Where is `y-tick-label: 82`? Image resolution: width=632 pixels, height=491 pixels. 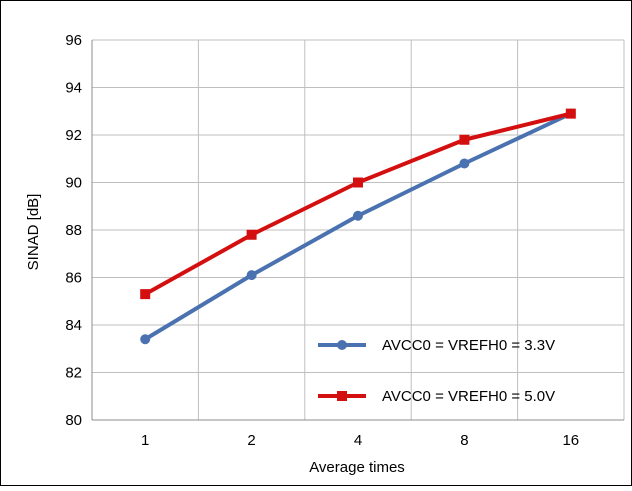 y-tick-label: 82 is located at coordinates (73, 373).